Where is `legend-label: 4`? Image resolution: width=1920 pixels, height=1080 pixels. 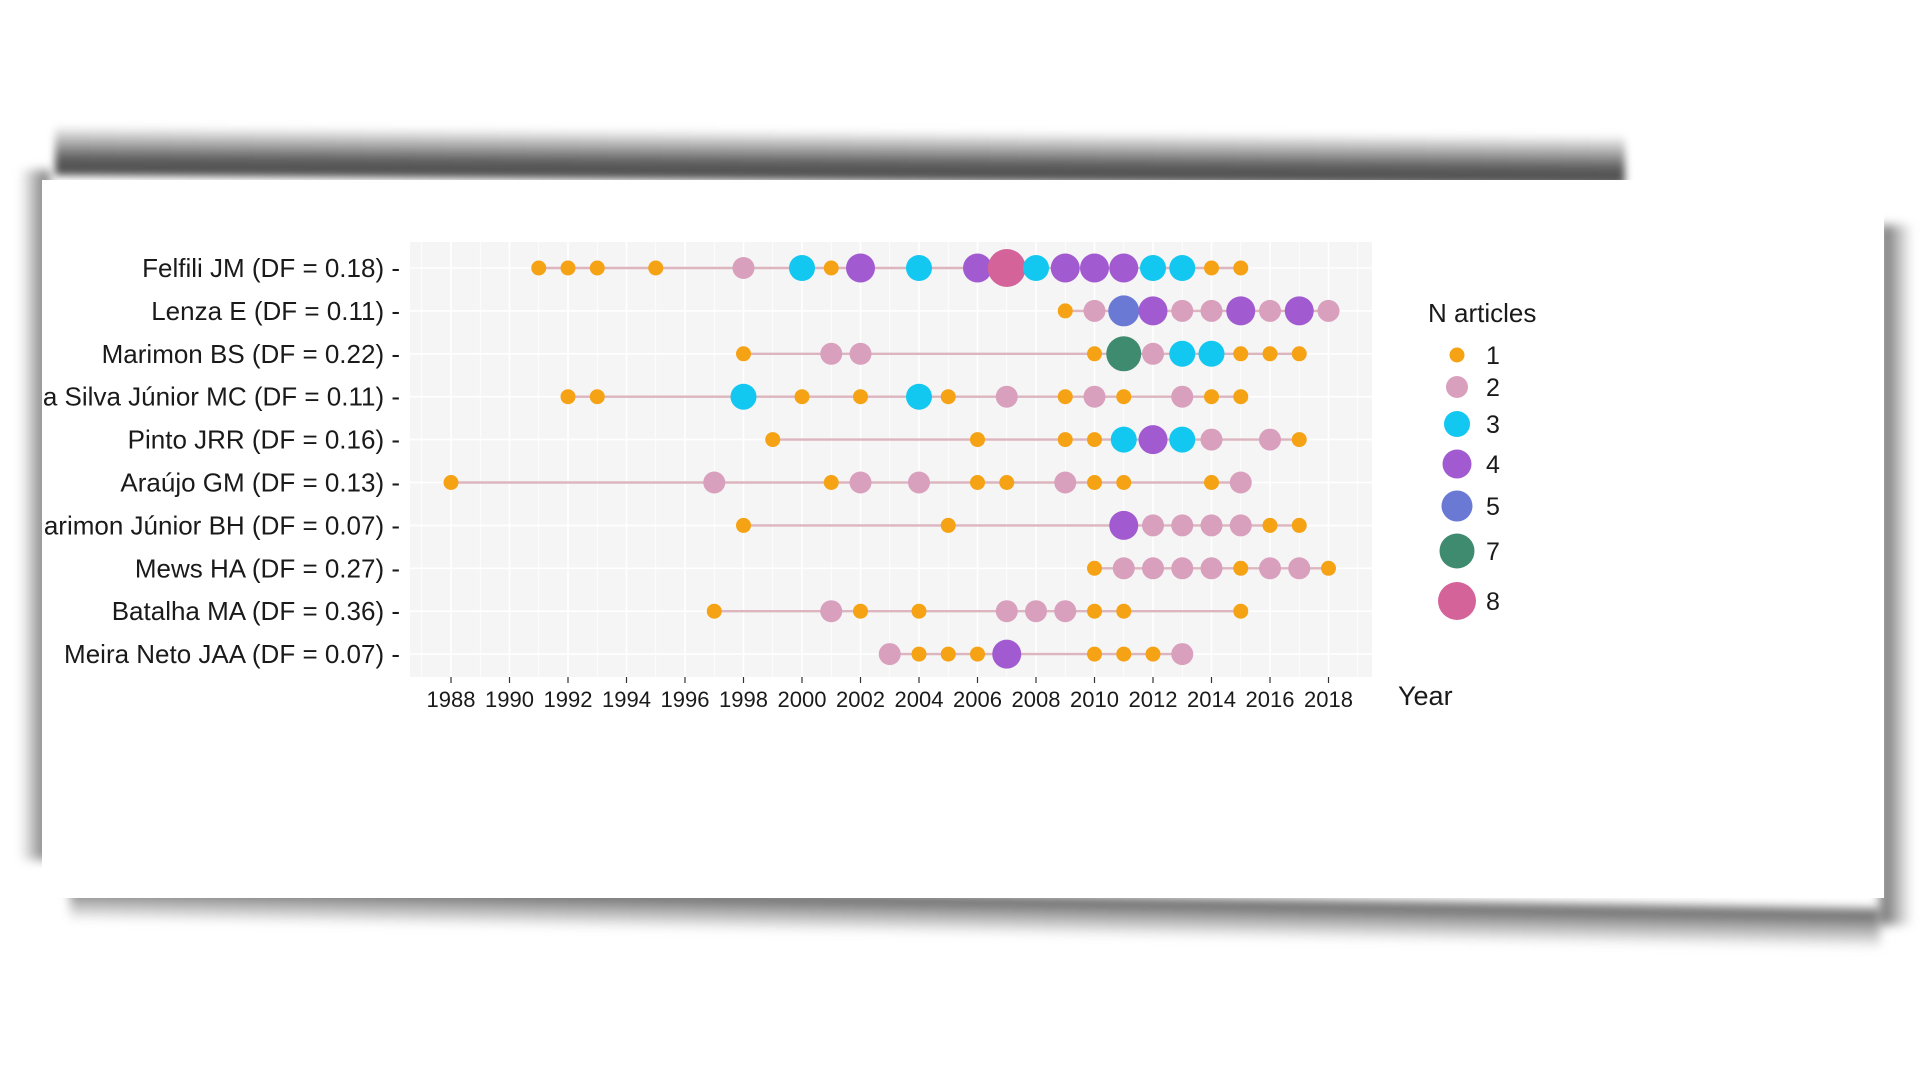
legend-label: 4 is located at coordinates (1493, 465).